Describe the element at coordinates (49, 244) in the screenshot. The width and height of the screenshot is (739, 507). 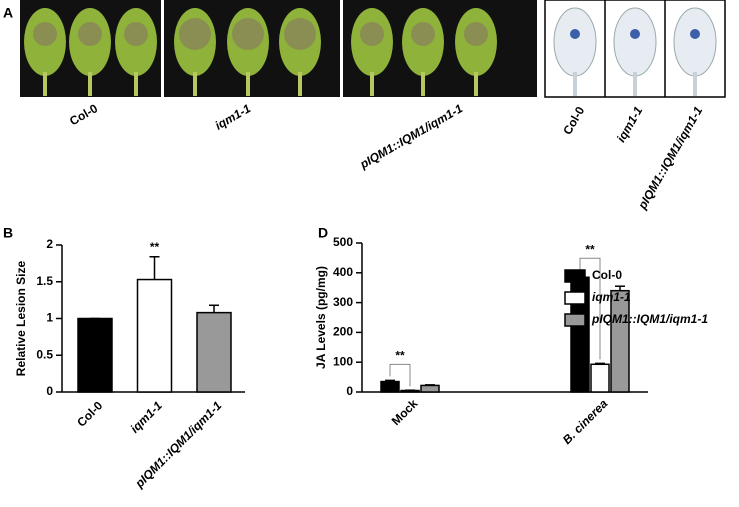
I see `y-tick-label: 2` at that location.